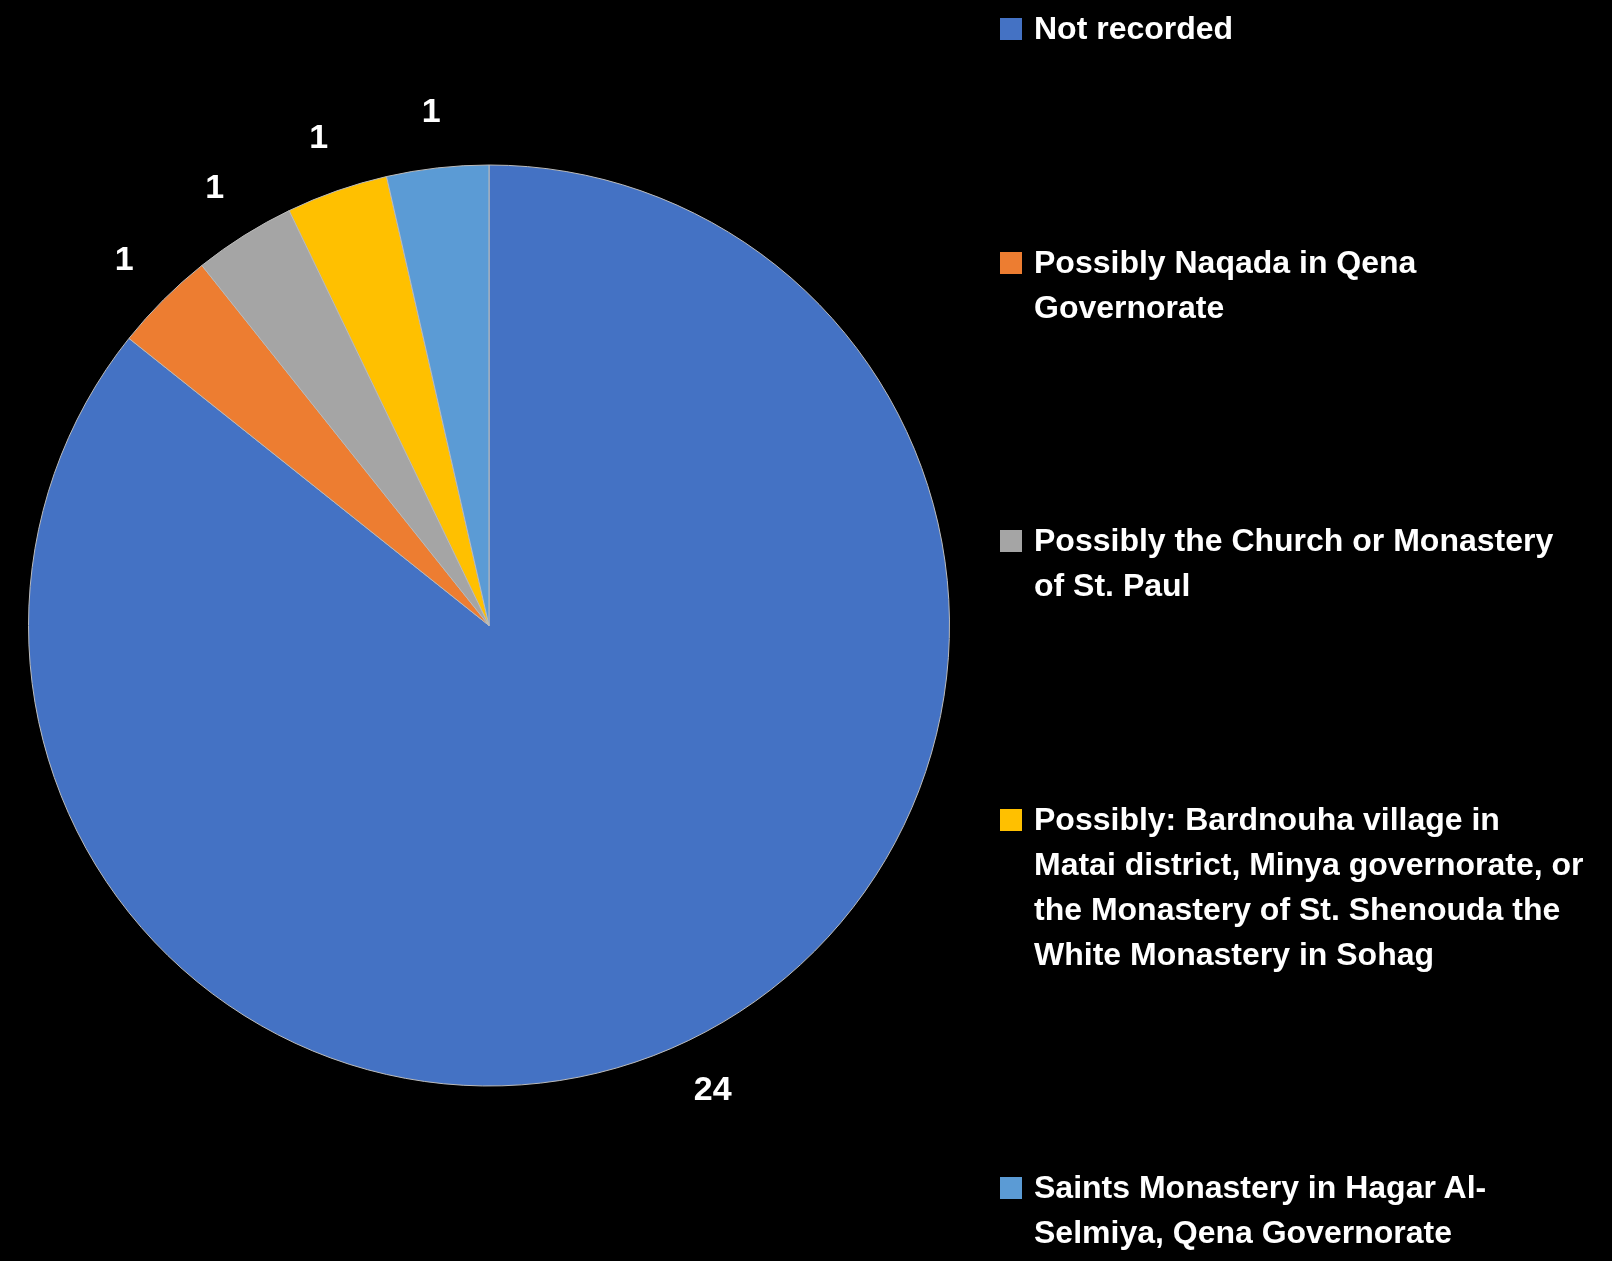  Describe the element at coordinates (1294, 563) in the screenshot. I see `legend-label: Possibly the Church or Monastery of St. Paul` at that location.